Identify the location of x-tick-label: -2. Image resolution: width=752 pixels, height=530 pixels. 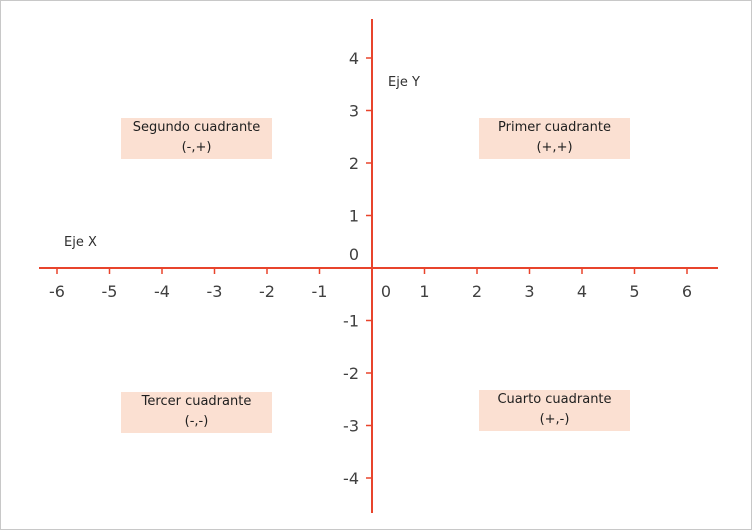
(267, 291).